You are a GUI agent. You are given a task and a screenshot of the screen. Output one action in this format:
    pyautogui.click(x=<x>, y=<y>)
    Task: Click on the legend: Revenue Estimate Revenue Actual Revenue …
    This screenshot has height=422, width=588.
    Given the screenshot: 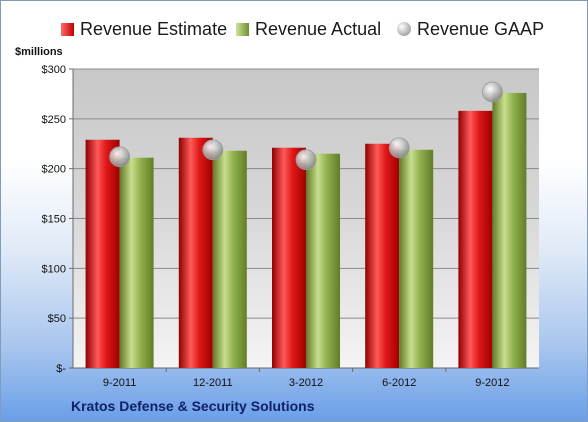 What is the action you would take?
    pyautogui.click(x=294, y=29)
    